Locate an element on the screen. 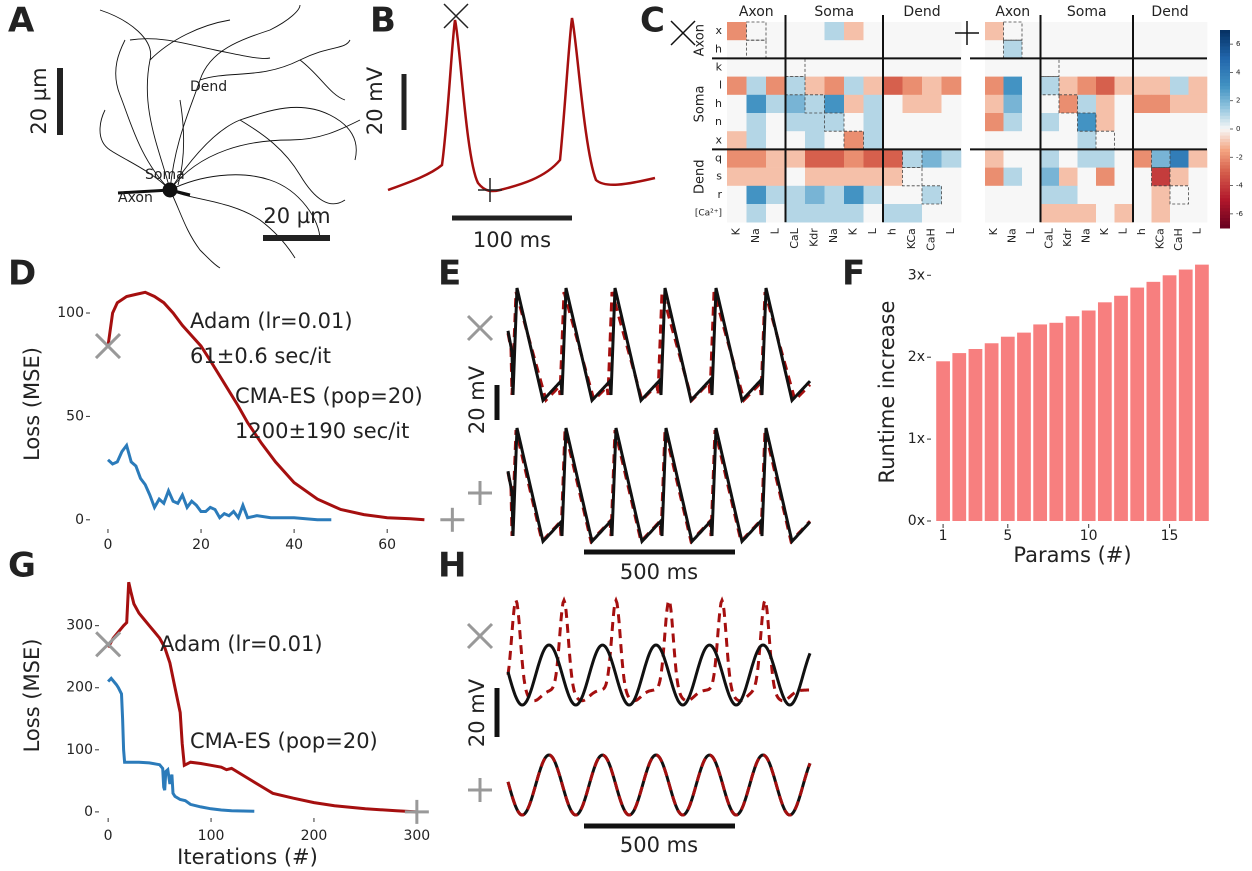 The height and width of the screenshot is (871, 1252). panel-label: F is located at coordinates (853, 274).